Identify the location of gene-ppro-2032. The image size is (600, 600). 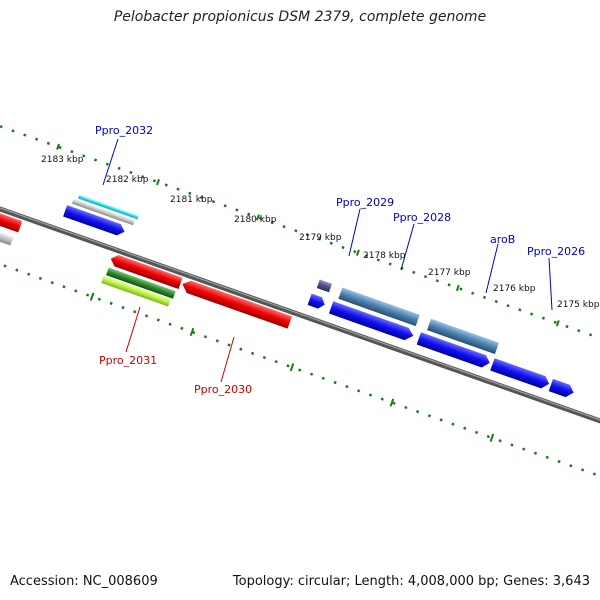
(94, 221).